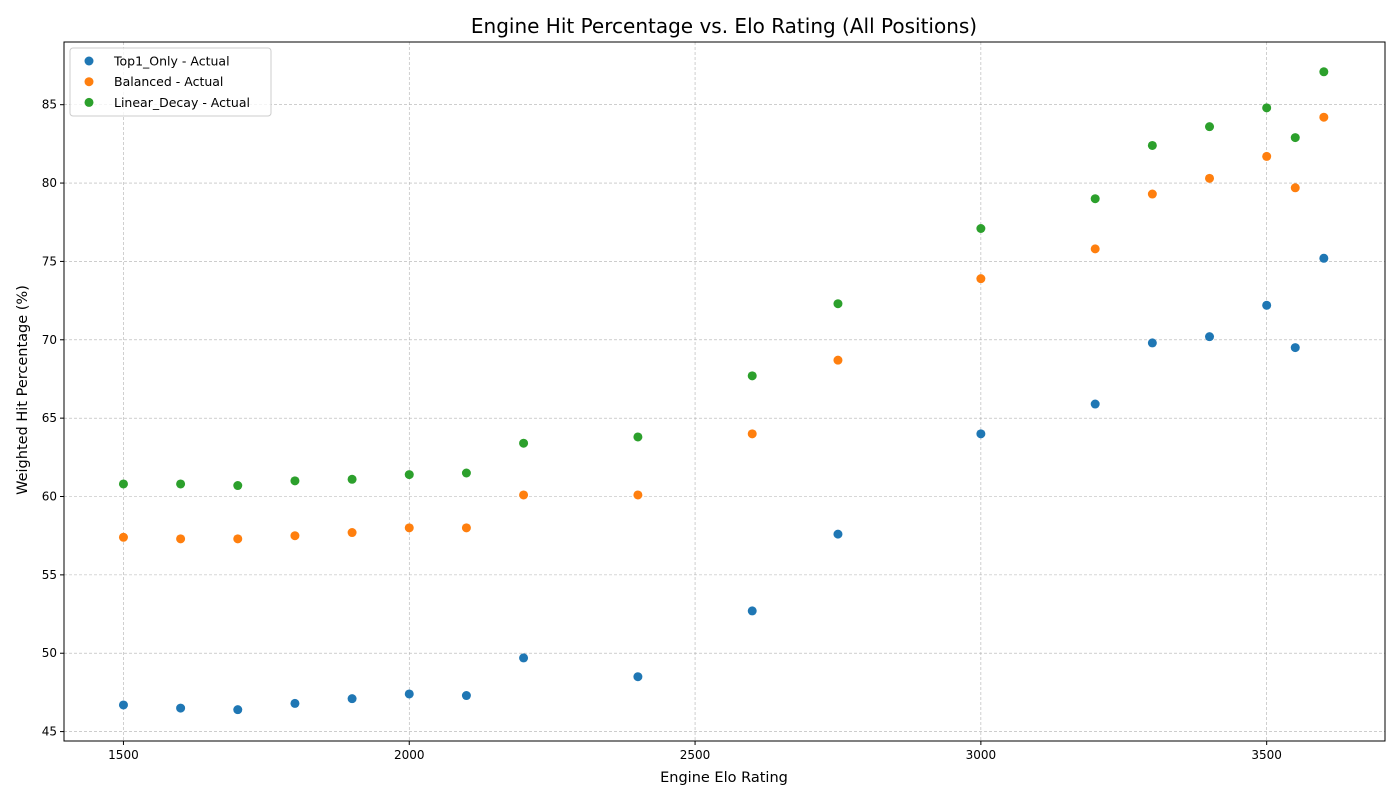 Image resolution: width=1400 pixels, height=804 pixels. Describe the element at coordinates (49, 497) in the screenshot. I see `y-tick-label: 60` at that location.